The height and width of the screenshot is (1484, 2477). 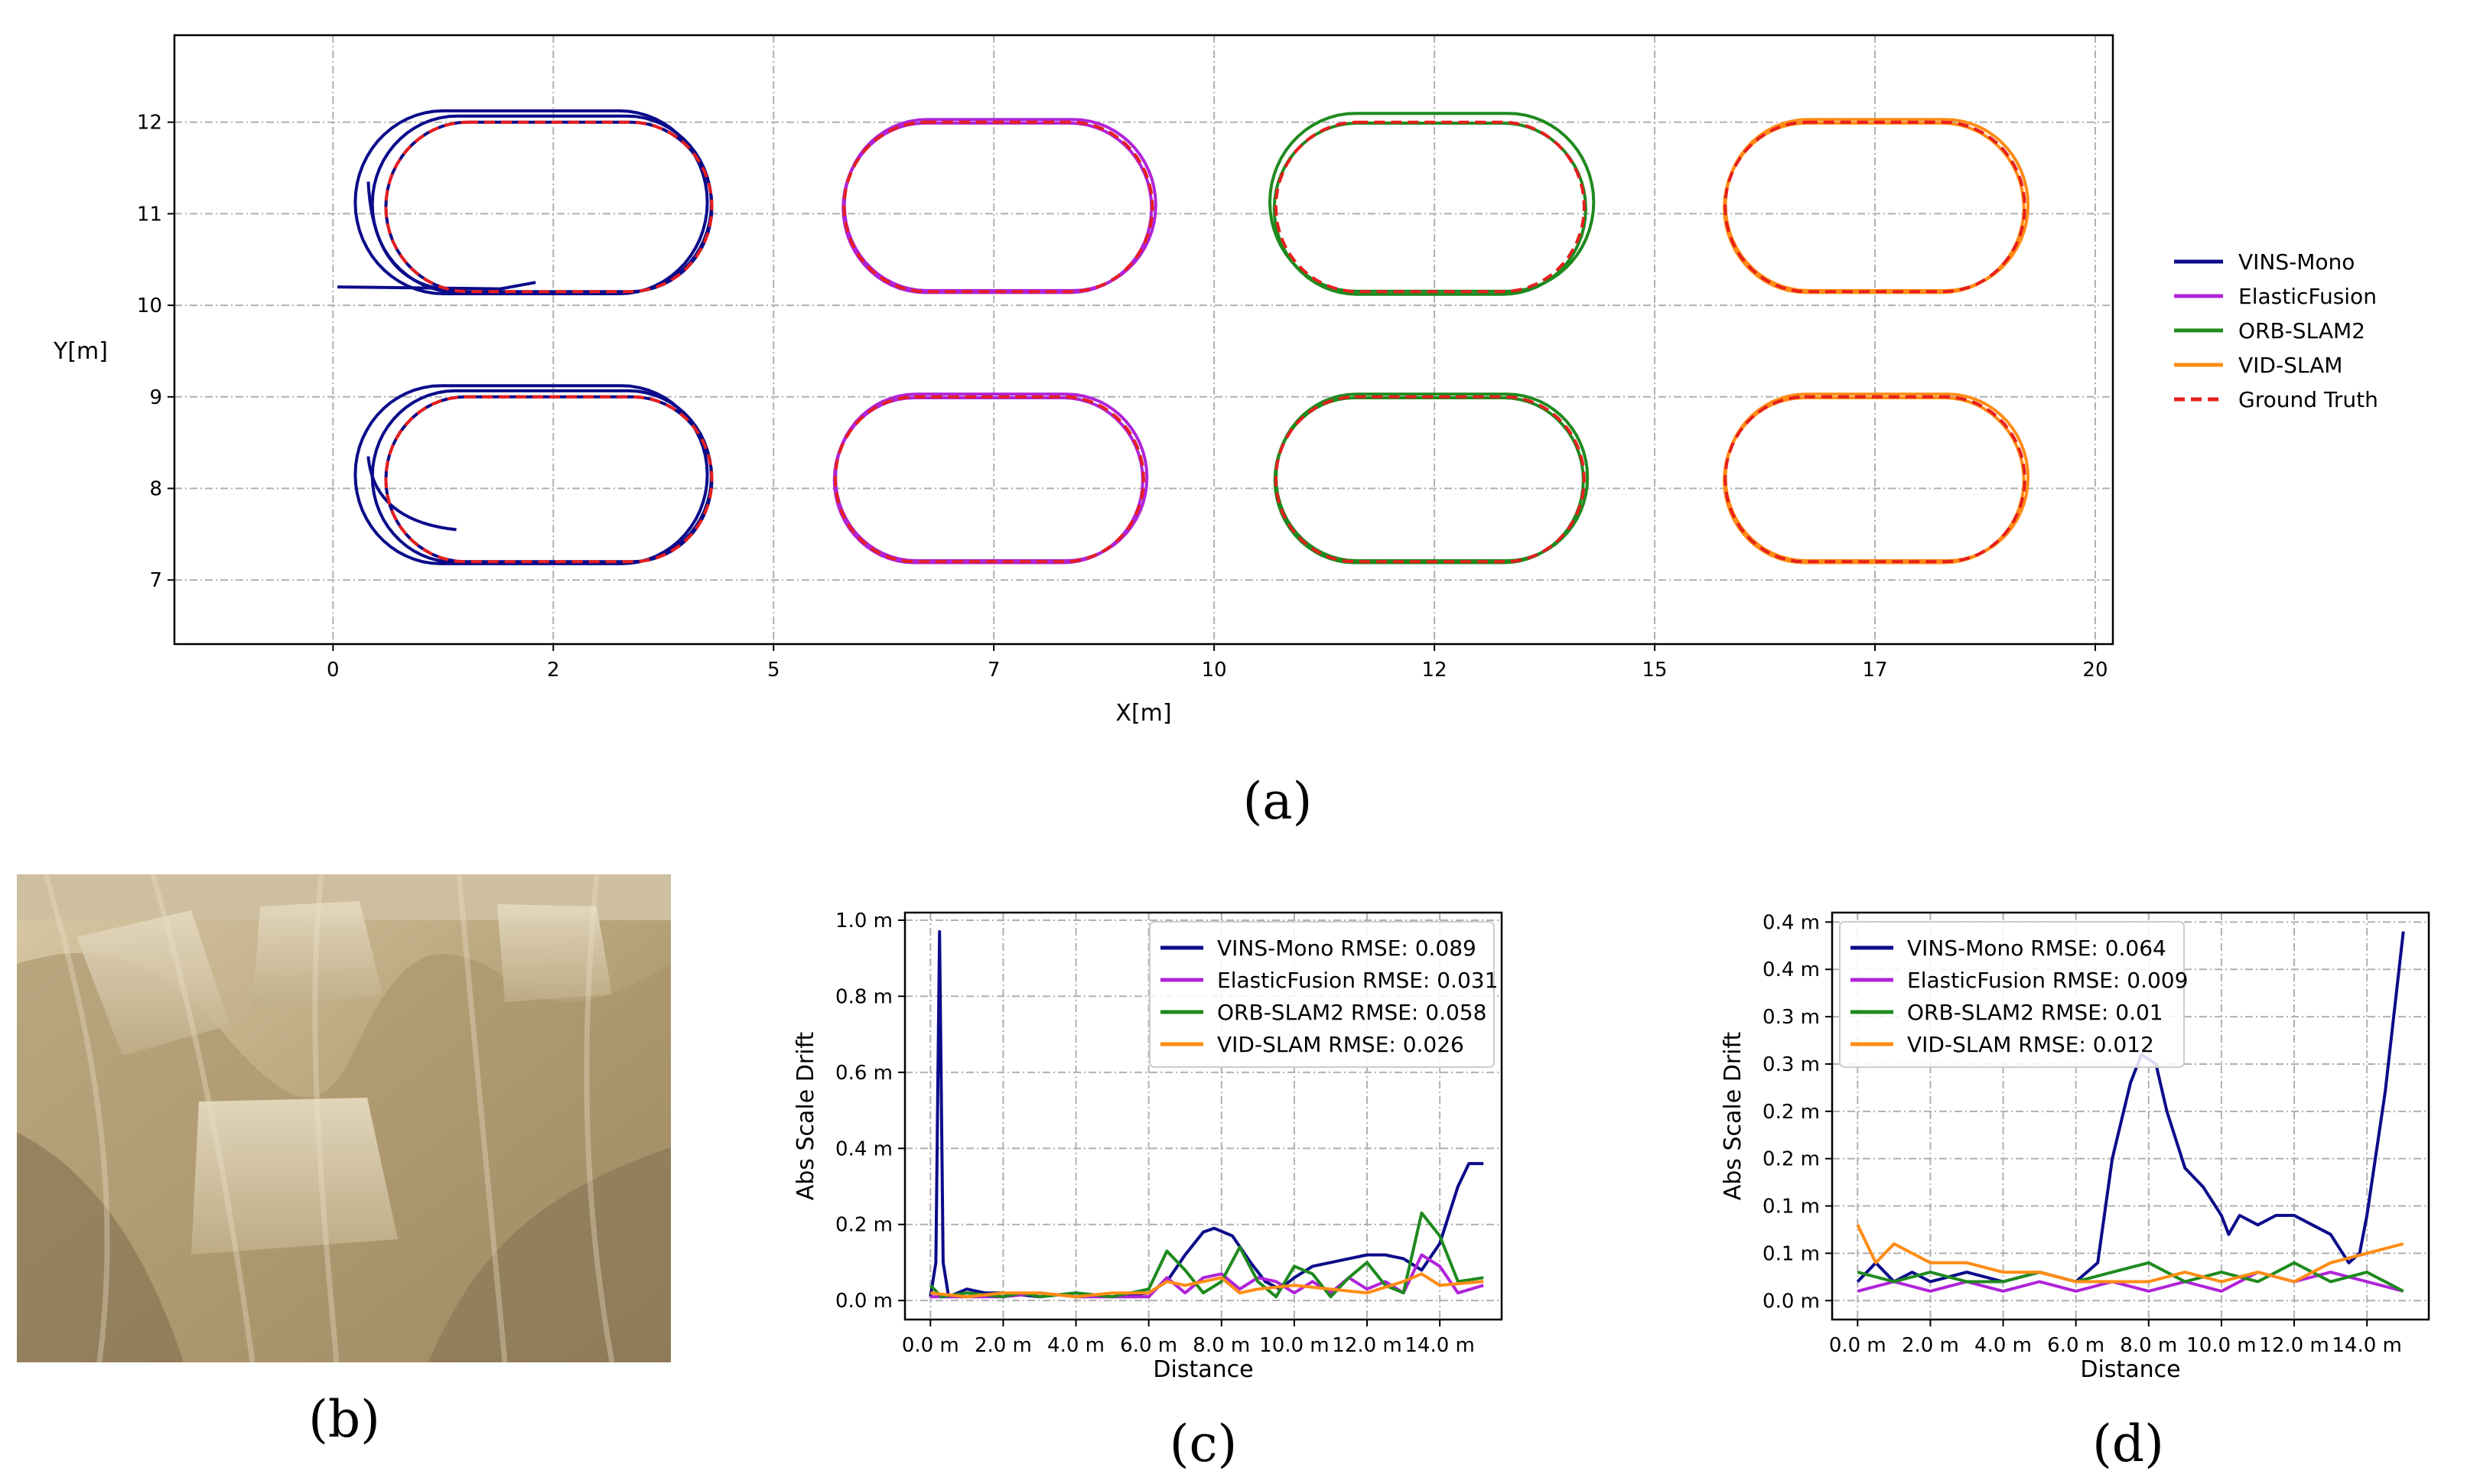 What do you see at coordinates (1214, 670) in the screenshot?
I see `x-tick-label: 10` at bounding box center [1214, 670].